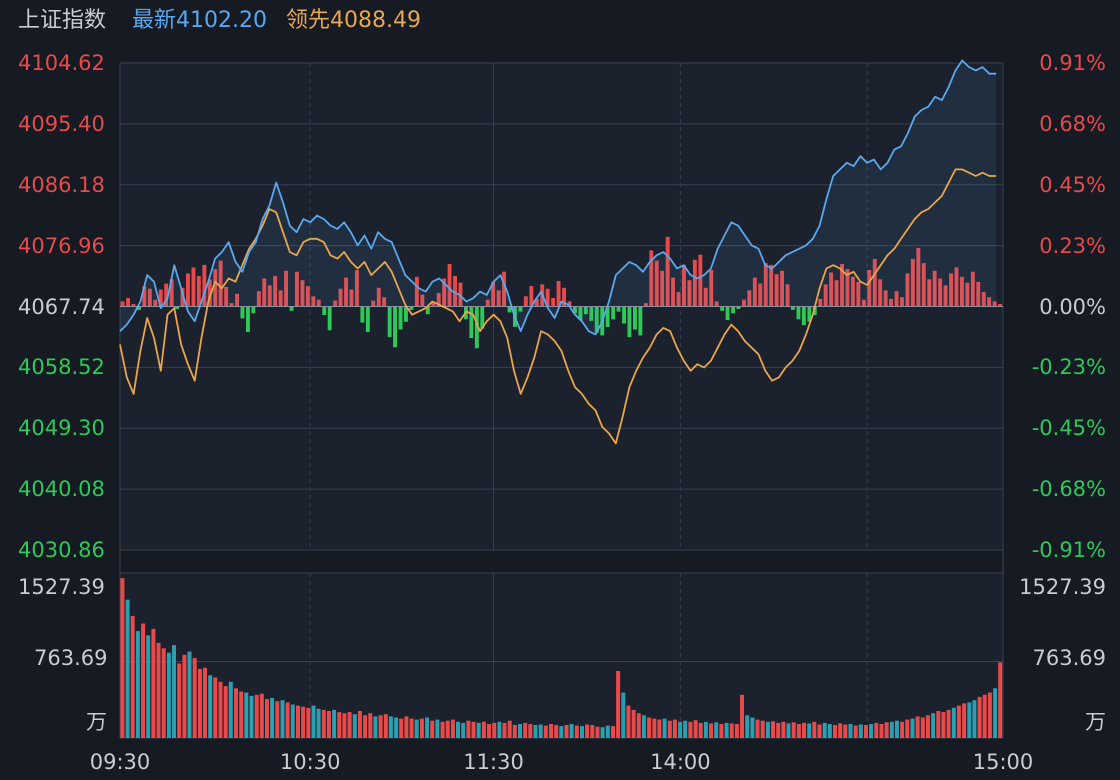  What do you see at coordinates (1072, 245) in the screenshot?
I see `percent-tick-label: 0.23%` at bounding box center [1072, 245].